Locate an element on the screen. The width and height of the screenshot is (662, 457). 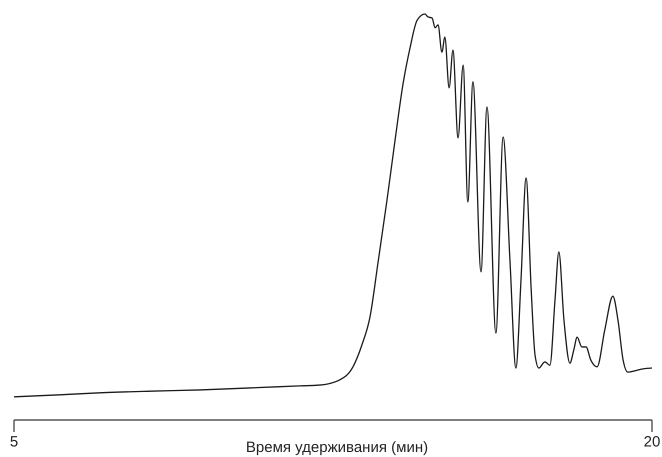
x-axis-title: Время удерживания (мин) is located at coordinates (337, 447).